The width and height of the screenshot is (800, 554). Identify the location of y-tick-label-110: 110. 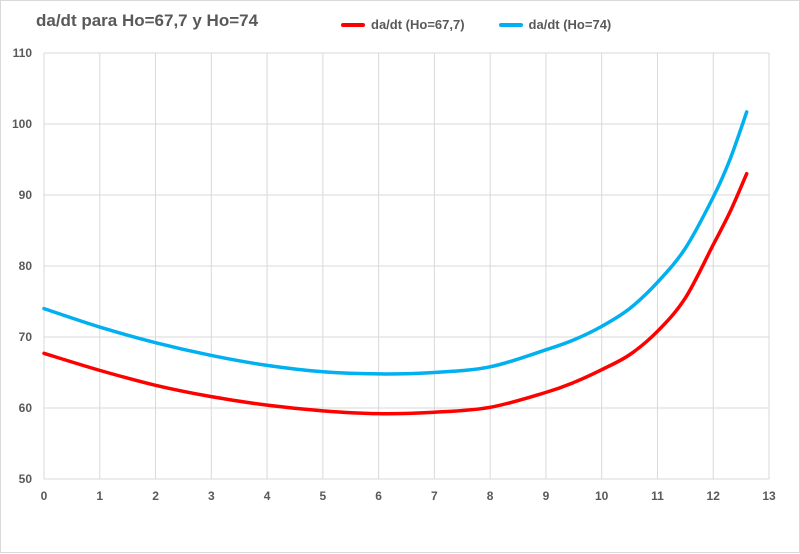
(23, 53).